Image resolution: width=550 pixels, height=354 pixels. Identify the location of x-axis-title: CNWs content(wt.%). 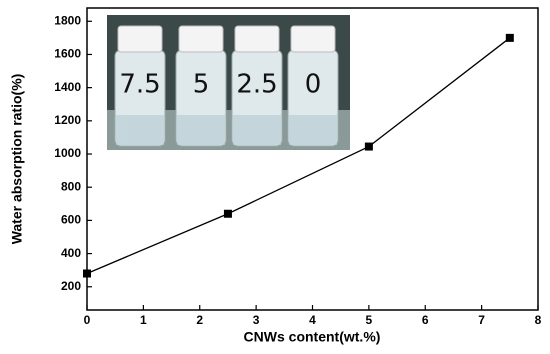
(312, 337).